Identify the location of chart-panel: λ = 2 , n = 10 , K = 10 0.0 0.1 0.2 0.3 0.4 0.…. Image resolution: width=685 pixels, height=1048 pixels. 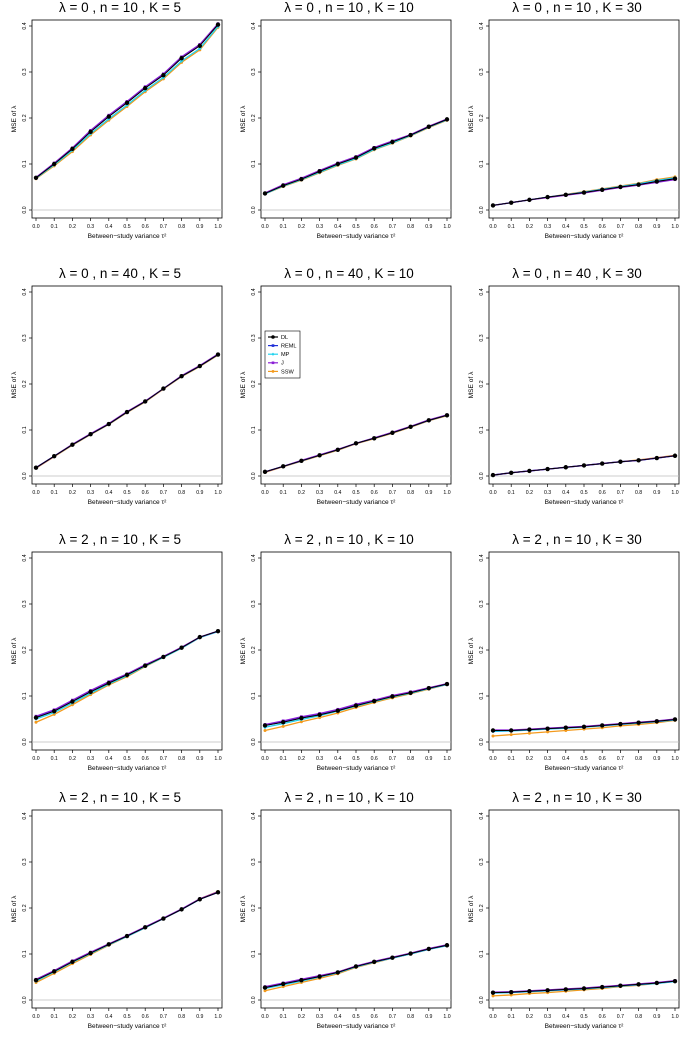
(349, 919).